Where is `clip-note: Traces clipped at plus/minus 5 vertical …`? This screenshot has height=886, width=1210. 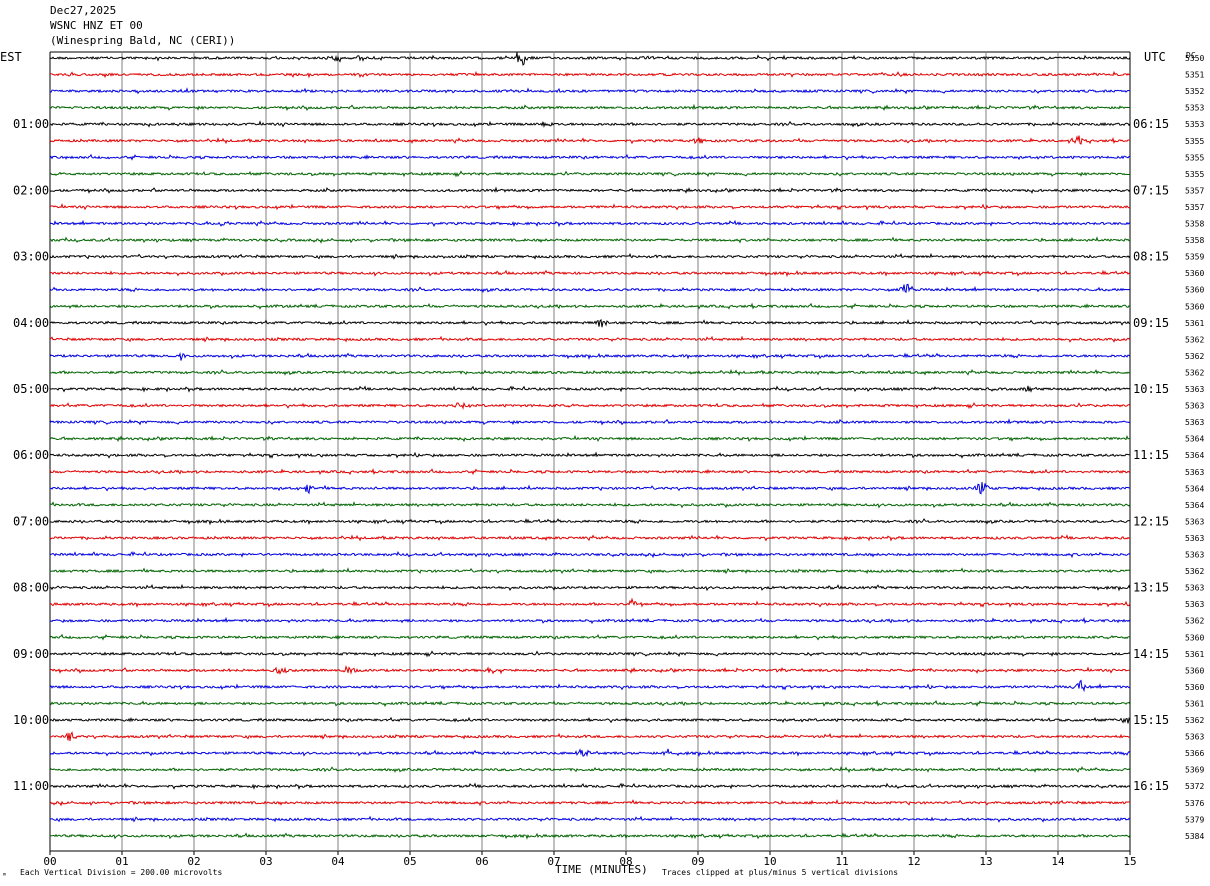 clip-note: Traces clipped at plus/minus 5 vertical … is located at coordinates (780, 872).